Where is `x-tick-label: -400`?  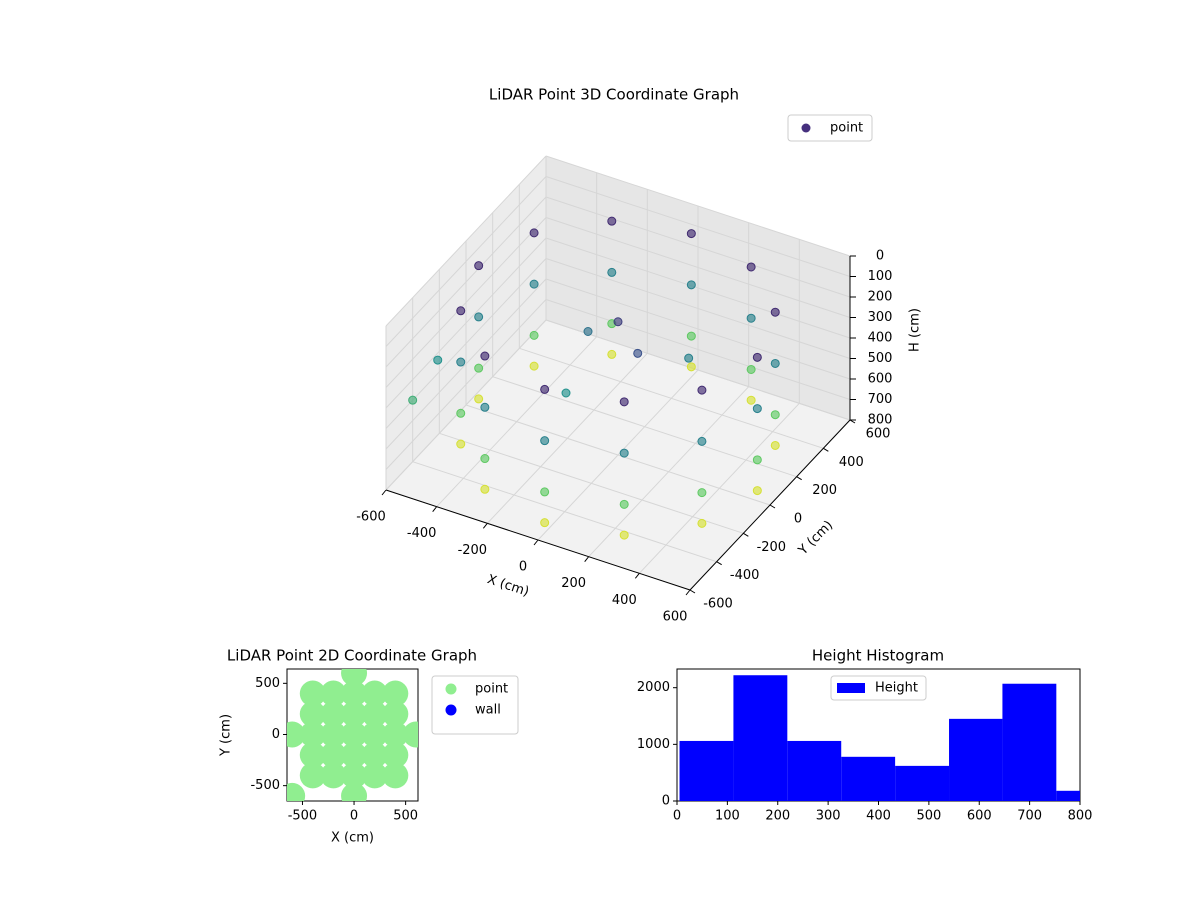 x-tick-label: -400 is located at coordinates (422, 533).